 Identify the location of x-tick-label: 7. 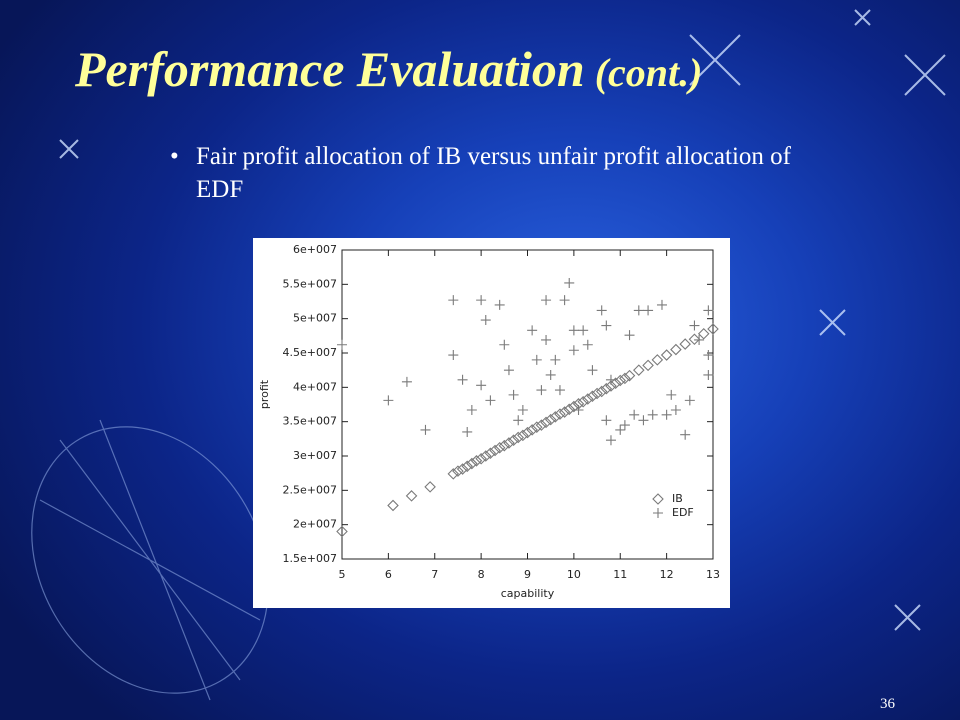
(434, 574).